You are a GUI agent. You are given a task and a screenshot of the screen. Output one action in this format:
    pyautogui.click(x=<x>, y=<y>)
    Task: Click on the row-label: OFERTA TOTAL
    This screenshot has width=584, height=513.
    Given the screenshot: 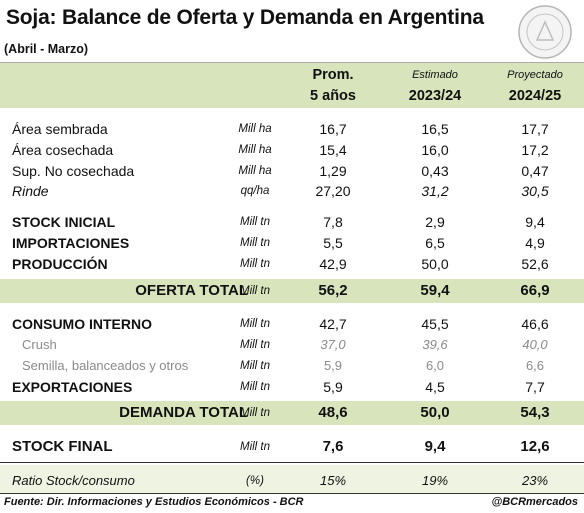 What is the action you would take?
    pyautogui.click(x=191, y=290)
    